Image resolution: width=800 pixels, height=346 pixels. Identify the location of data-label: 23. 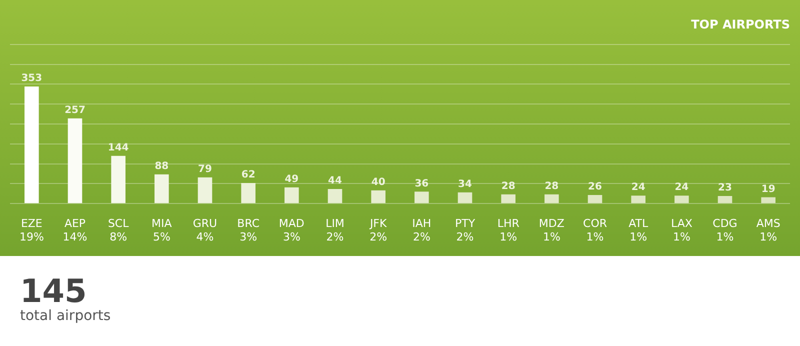
(725, 188).